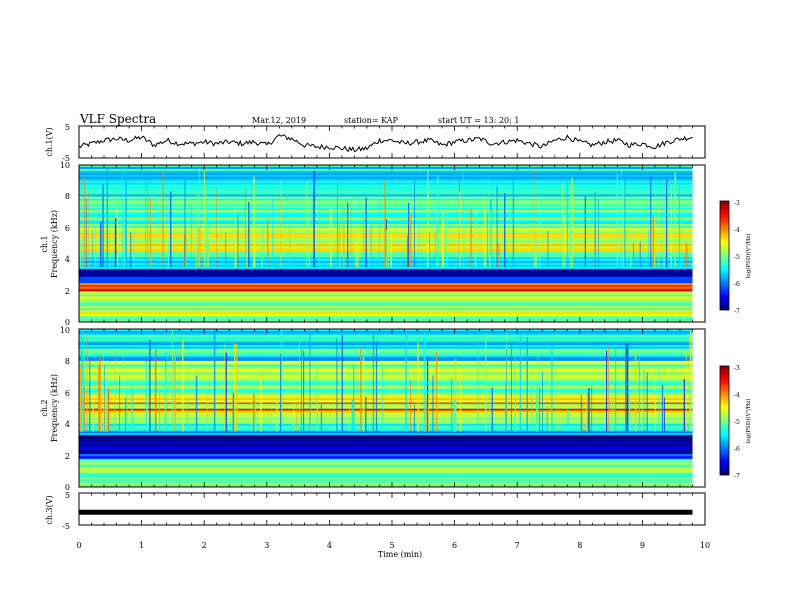  What do you see at coordinates (393, 550) in the screenshot?
I see `x-axis-labels: 0 1 2 3 4 5 6 7 8 9 10 Time (min)` at bounding box center [393, 550].